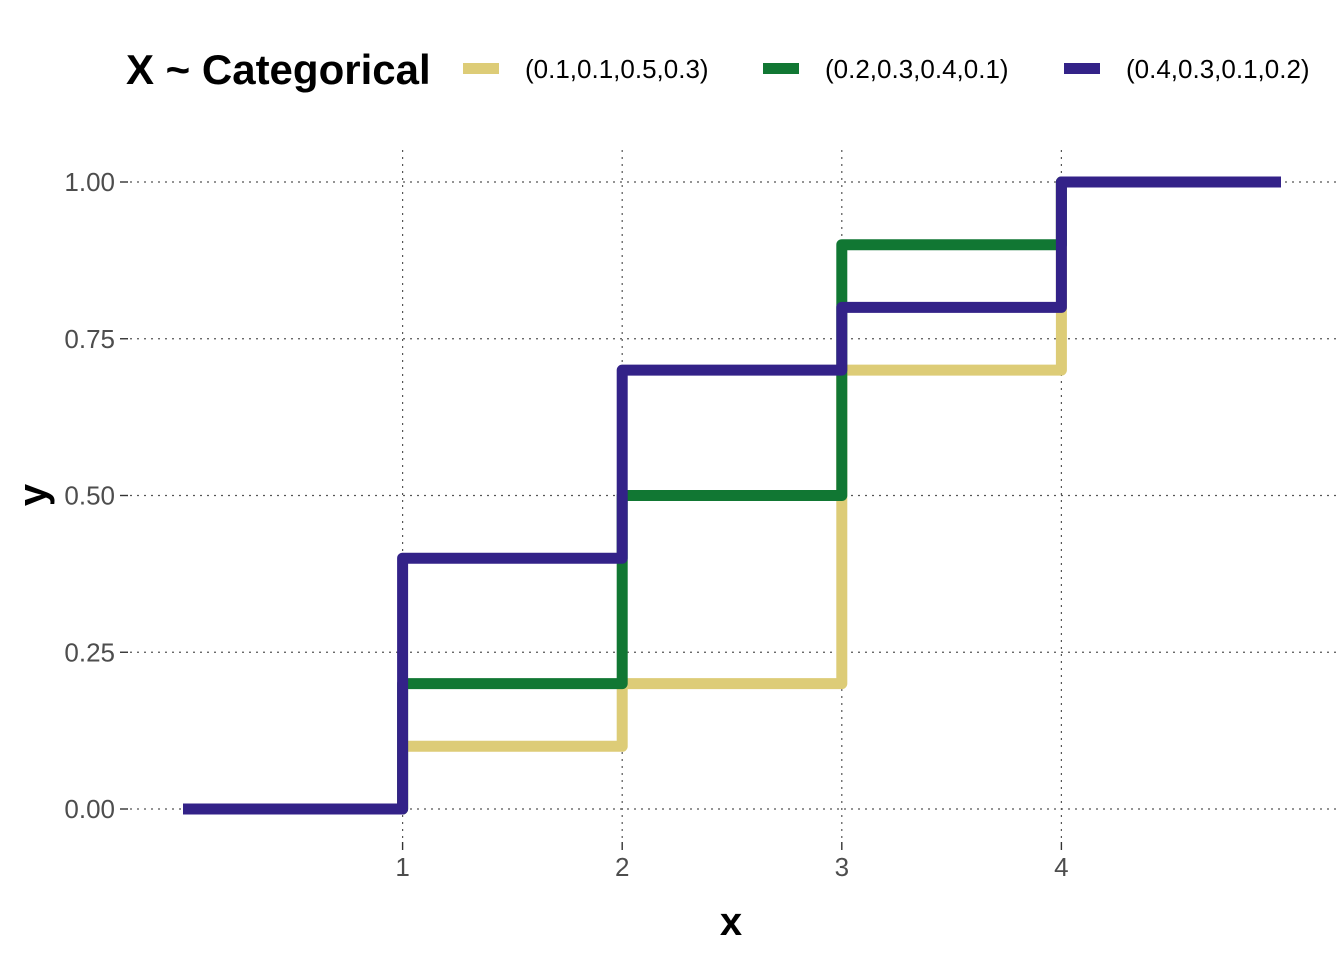 The height and width of the screenshot is (960, 1344). Describe the element at coordinates (278, 69) in the screenshot. I see `legend-title: X ~ Categorical` at that location.